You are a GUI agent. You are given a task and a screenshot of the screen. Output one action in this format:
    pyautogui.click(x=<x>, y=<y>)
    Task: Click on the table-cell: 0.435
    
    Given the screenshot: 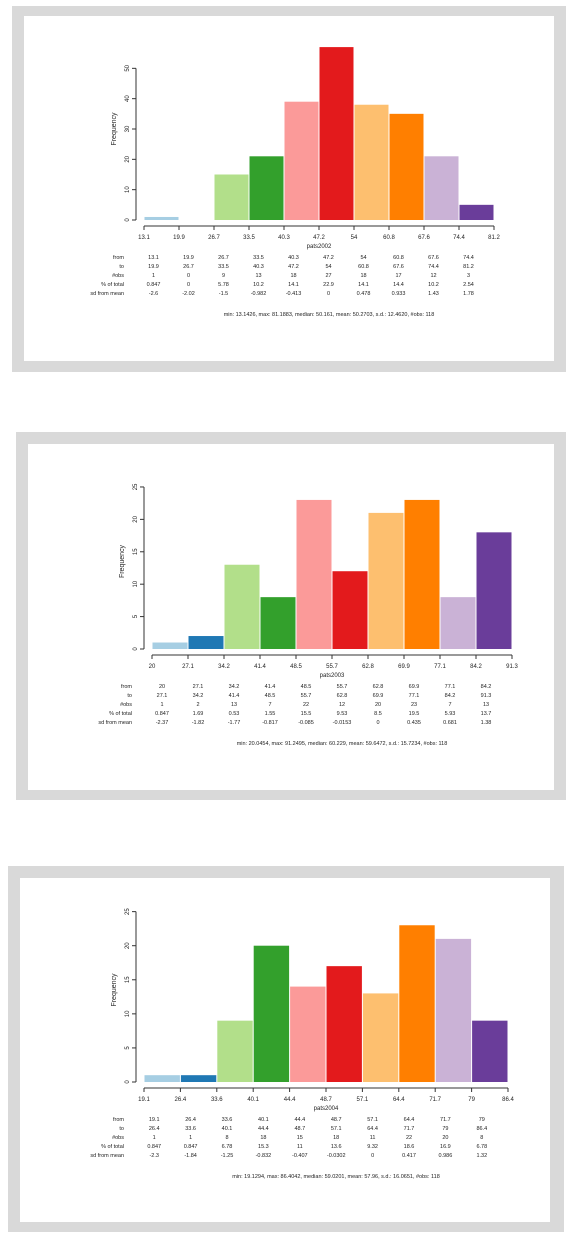 What is the action you would take?
    pyautogui.click(x=414, y=723)
    